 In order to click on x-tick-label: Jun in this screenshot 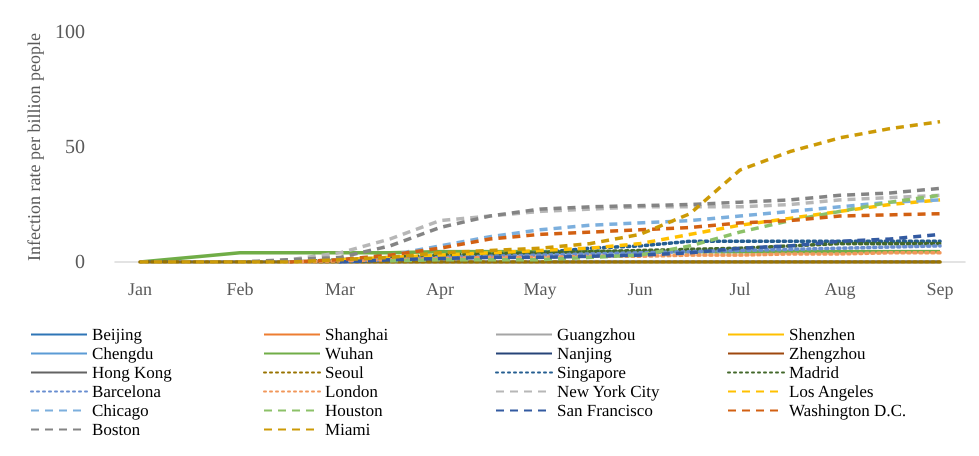, I will do `click(640, 289)`.